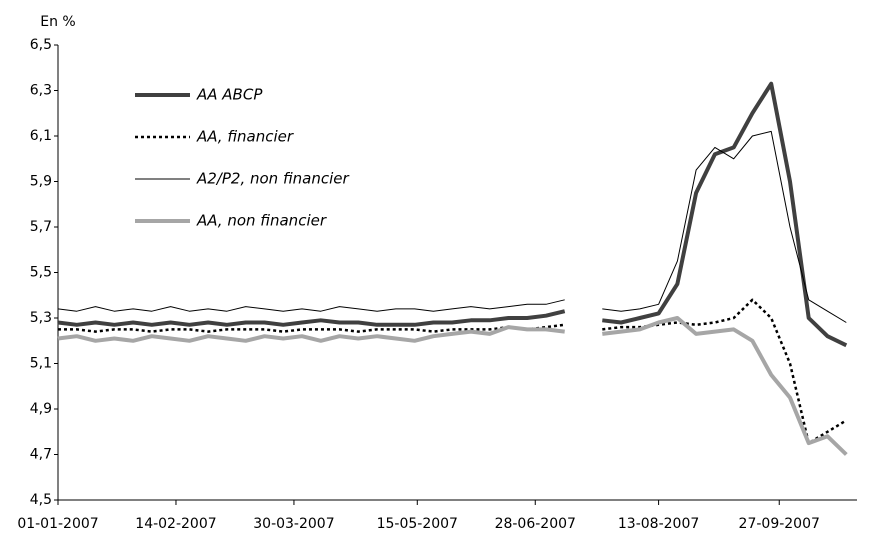 The image size is (885, 538). Describe the element at coordinates (41, 227) in the screenshot. I see `y-tick-label: 5,7` at that location.